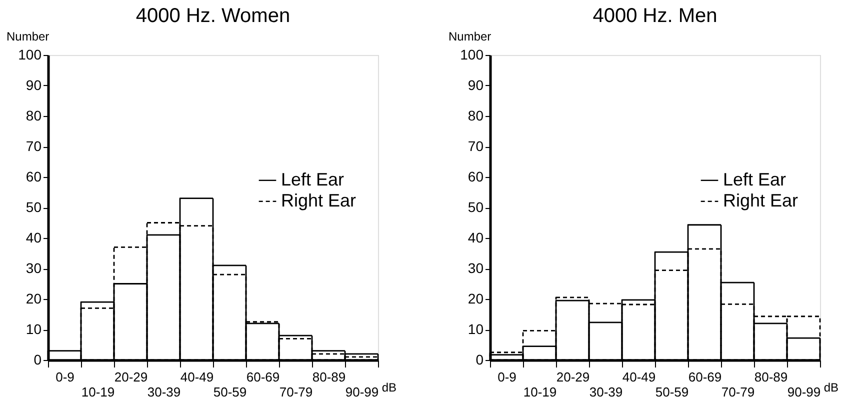 The image size is (862, 420). I want to click on chart-title: 4000 Hz. Women, so click(213, 16).